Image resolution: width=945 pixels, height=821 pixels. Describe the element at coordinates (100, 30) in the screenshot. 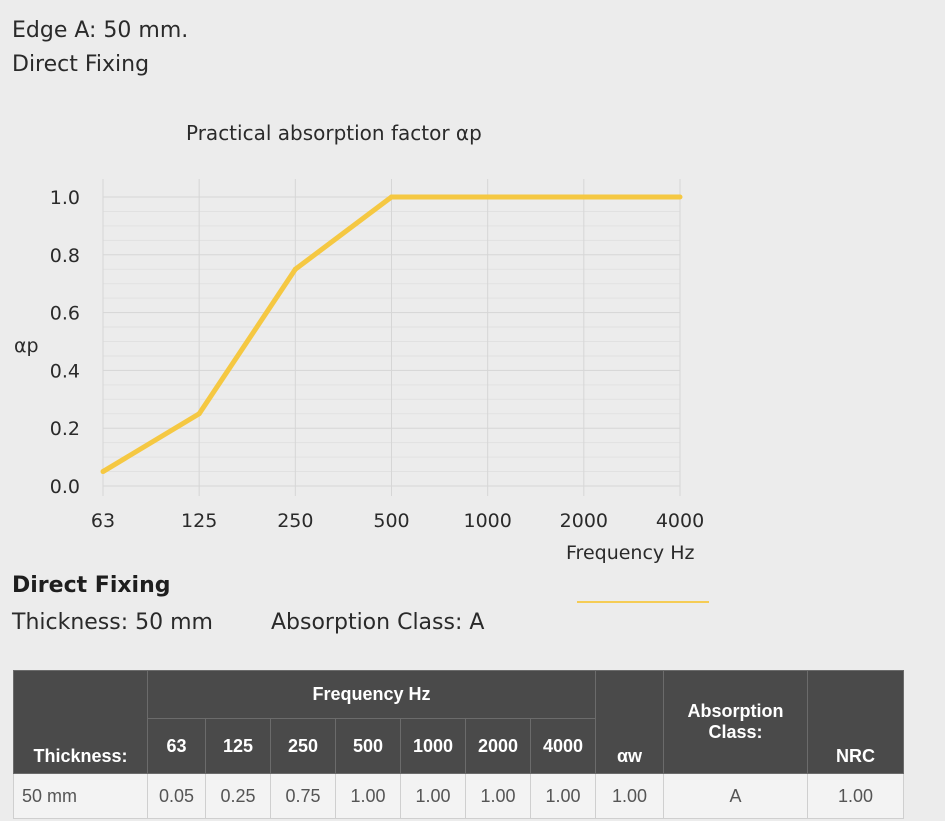

I see `header-title: Edge A: 50 mm.` at that location.